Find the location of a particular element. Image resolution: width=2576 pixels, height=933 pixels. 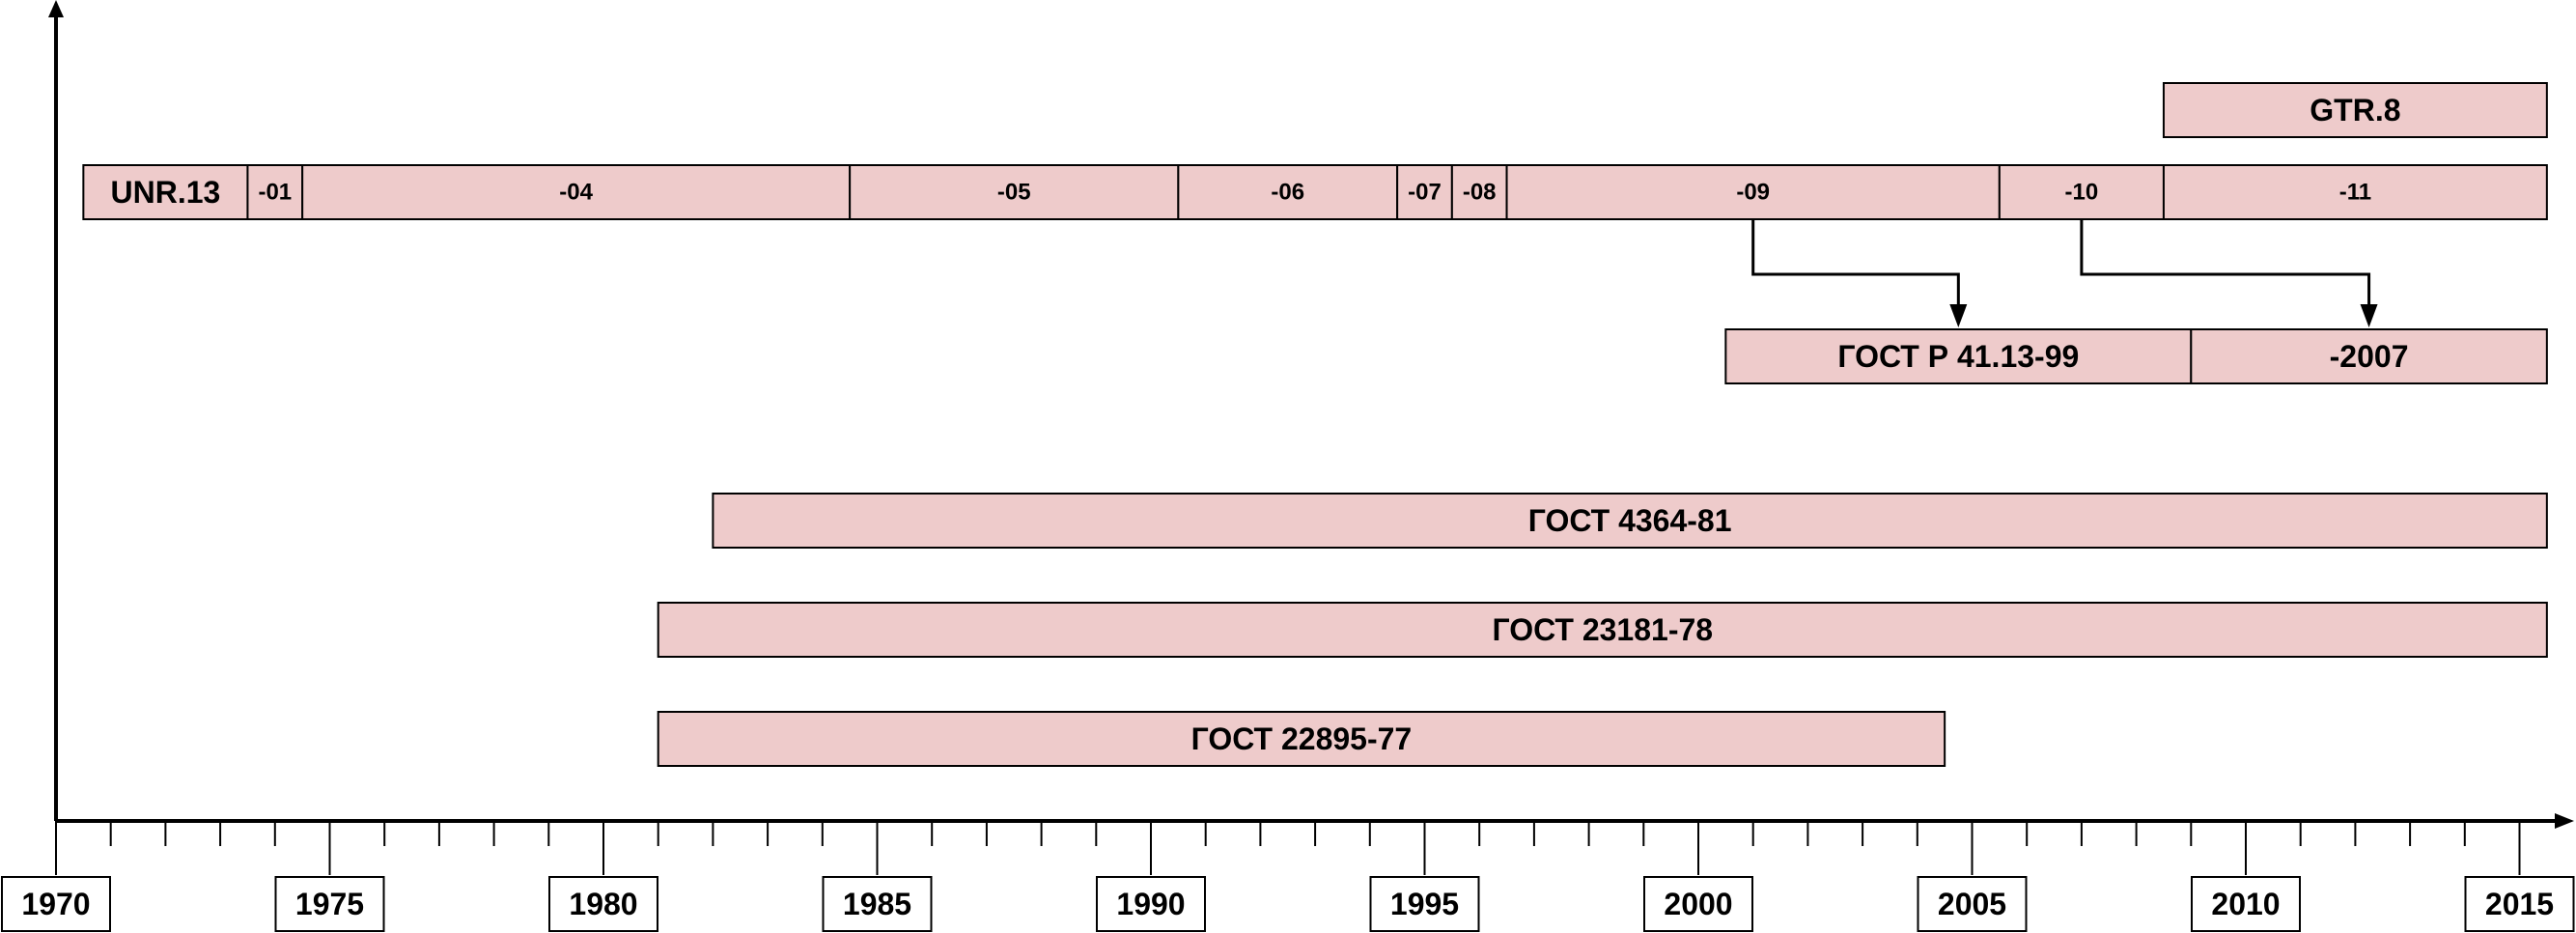

year-box-1990 is located at coordinates (1151, 904).